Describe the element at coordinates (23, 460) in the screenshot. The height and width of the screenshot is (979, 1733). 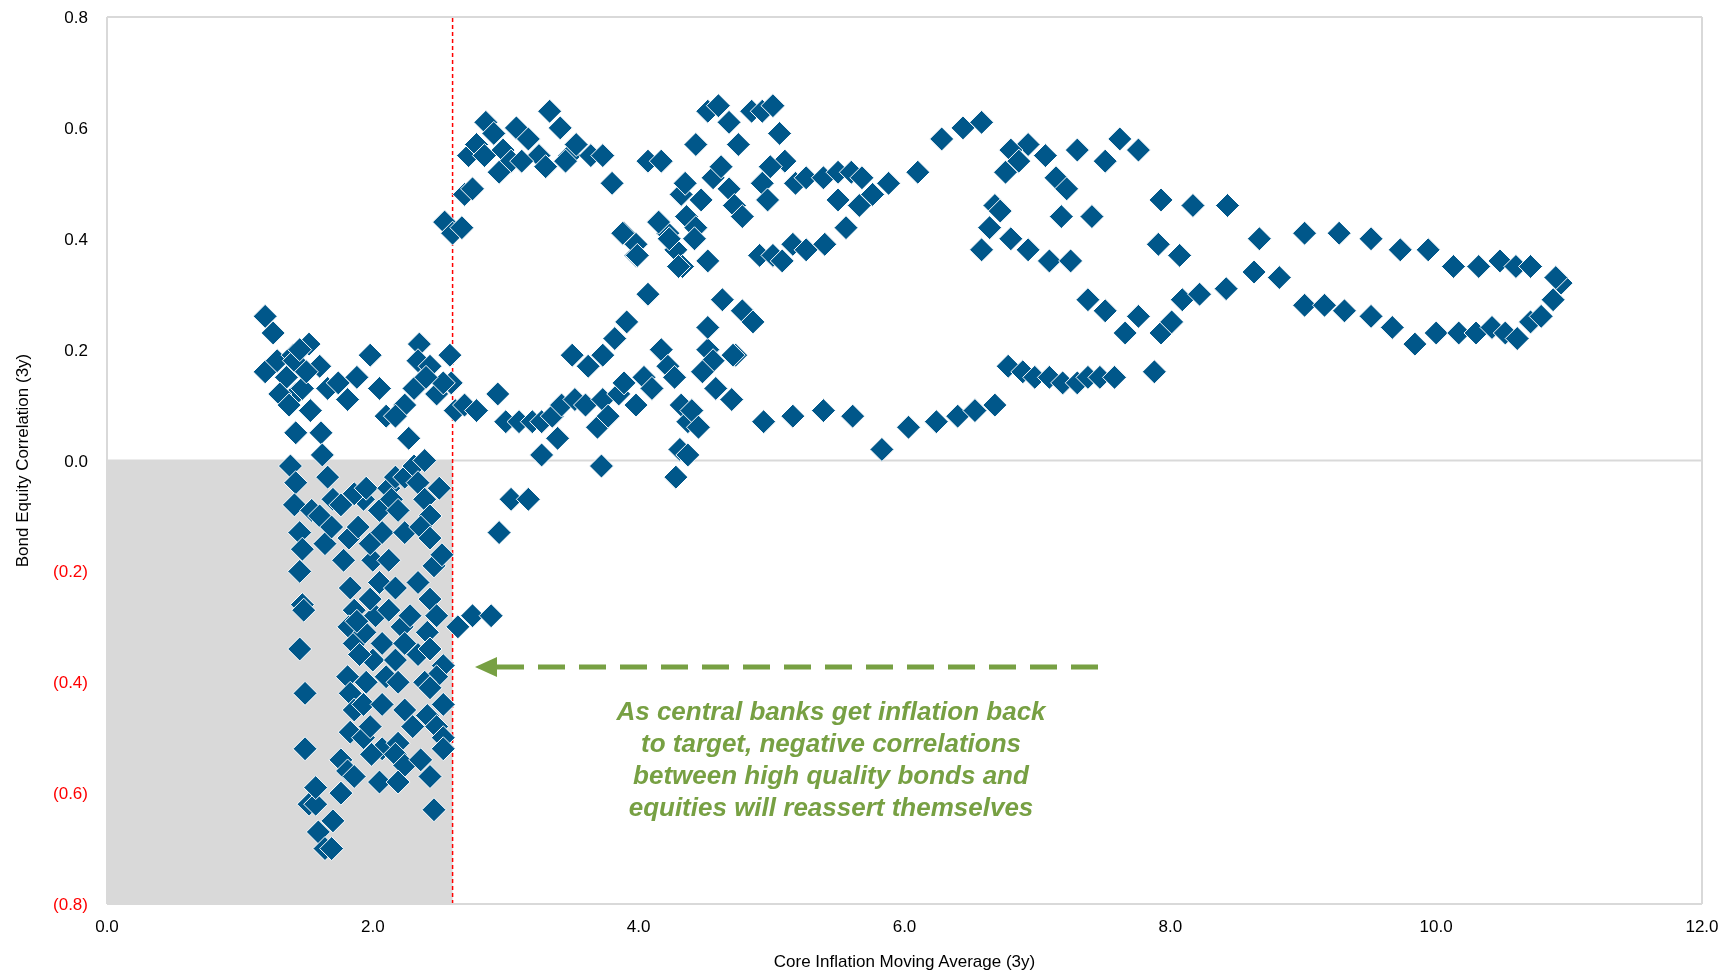
I see `y-axis-title: Bond Equity Correlation (3y)` at that location.